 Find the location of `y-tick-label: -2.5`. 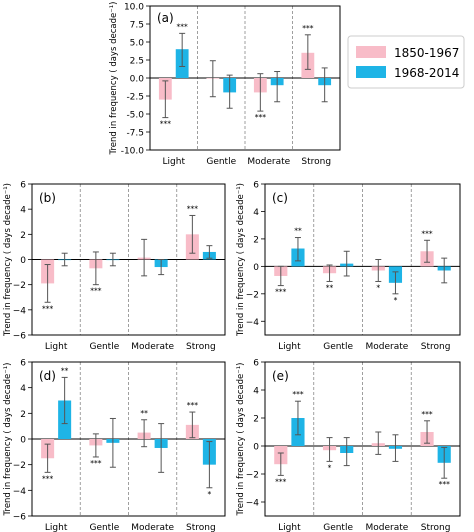

y-tick-label: -2.5 is located at coordinates (135, 98).